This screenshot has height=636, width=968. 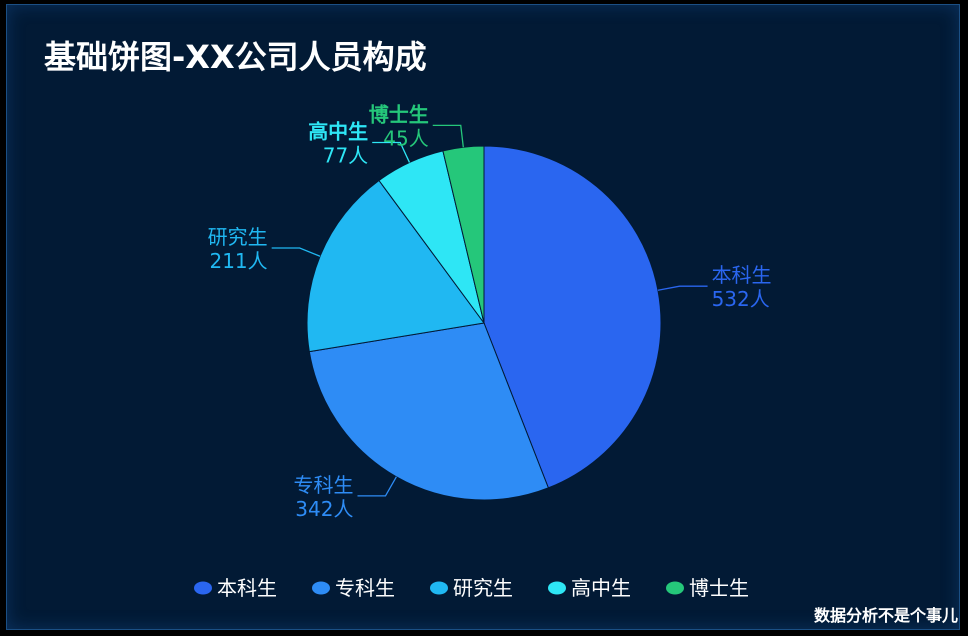 I want to click on slice-label-value-4: 77人, so click(x=345, y=156).